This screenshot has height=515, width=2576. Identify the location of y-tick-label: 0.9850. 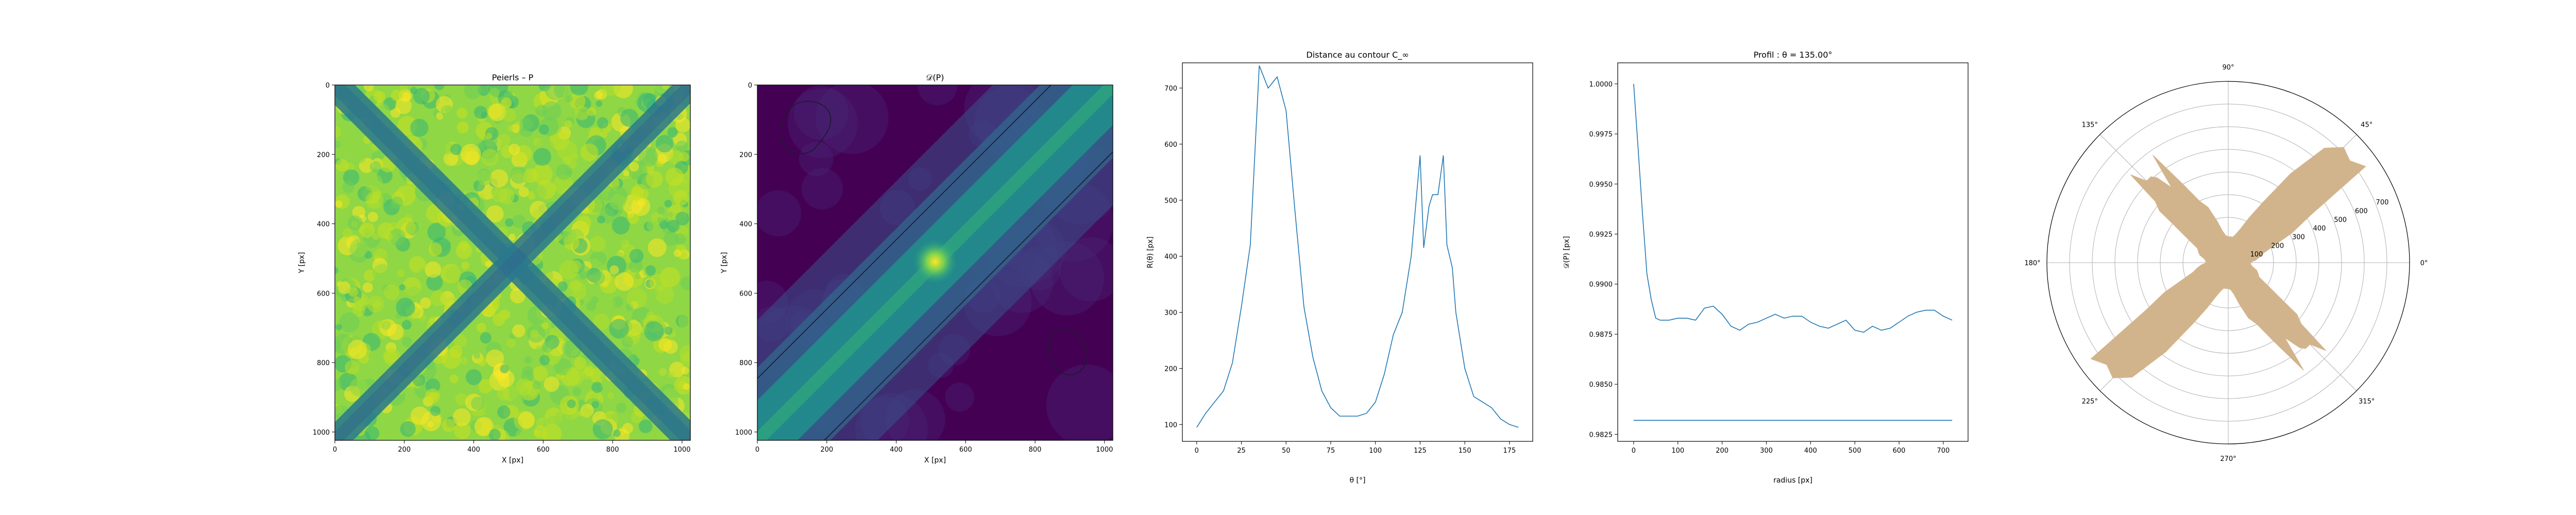
(1601, 385).